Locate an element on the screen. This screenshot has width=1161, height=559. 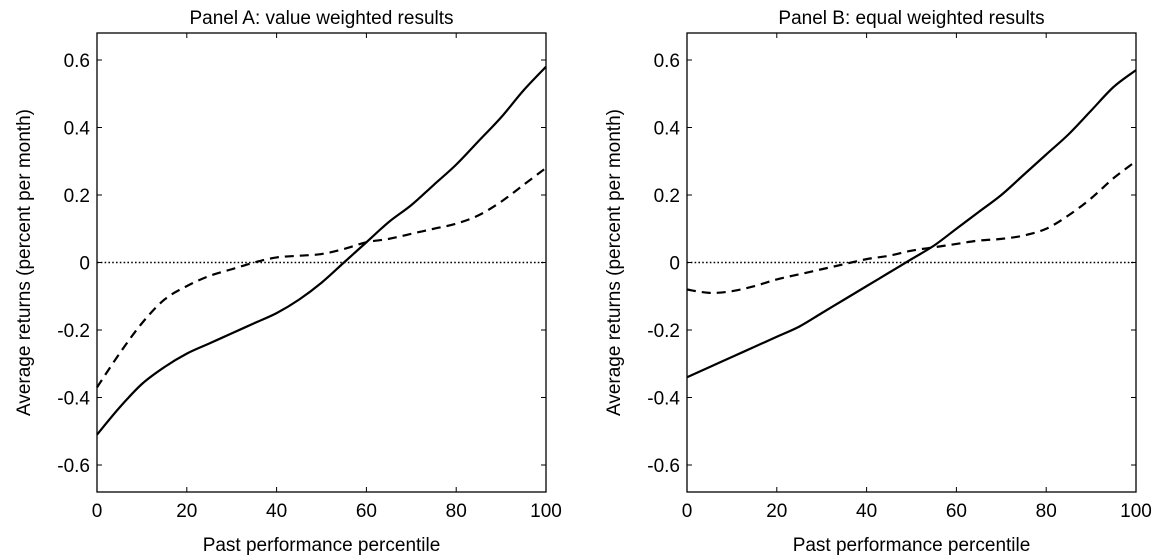
y-axis-label-b: Average returns (percent per month) is located at coordinates (614, 262).